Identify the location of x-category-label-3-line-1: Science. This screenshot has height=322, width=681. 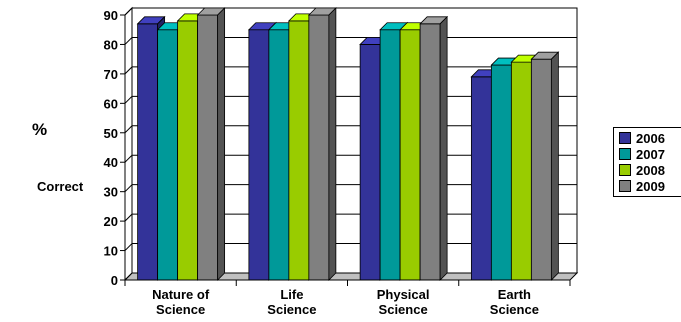
(514, 309).